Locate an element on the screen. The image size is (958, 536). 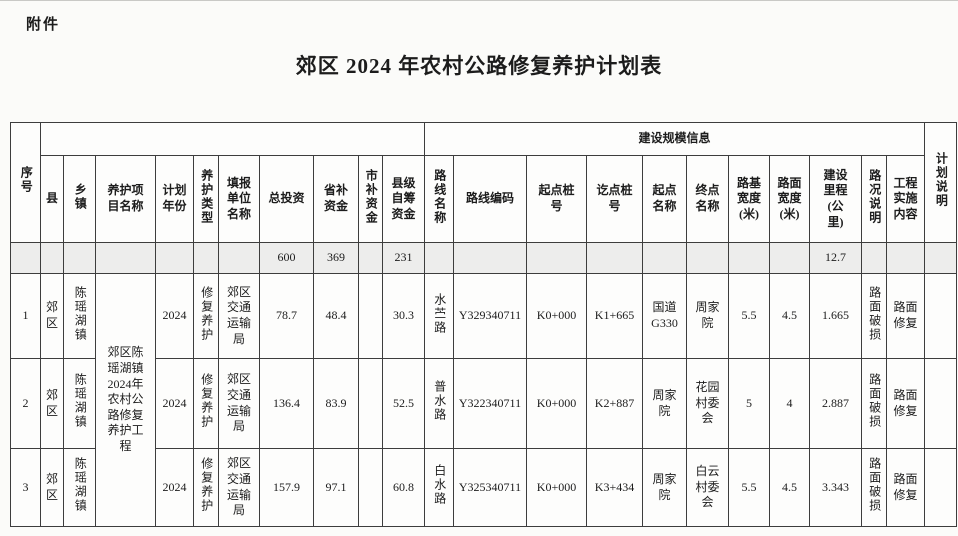
col-header-construction-mileage-label: 建设里程(公里) is located at coordinates (835, 198).